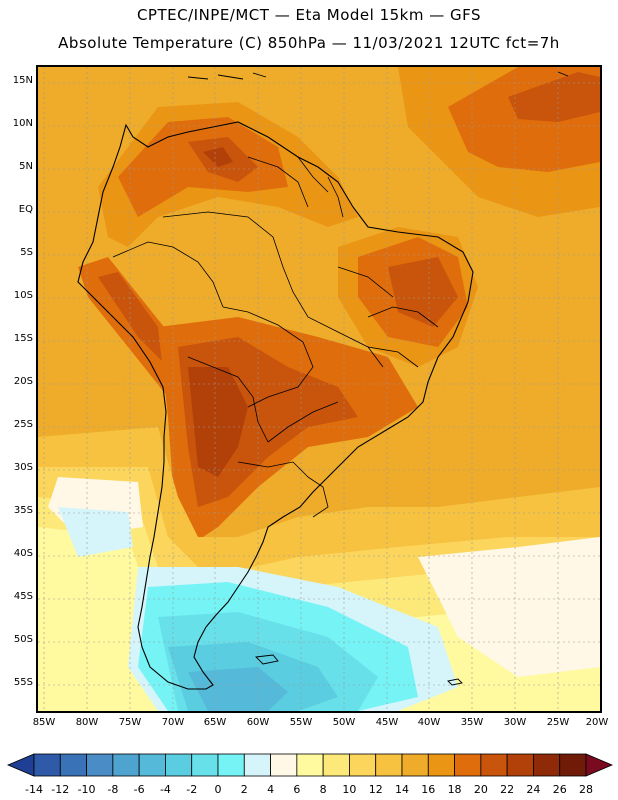  What do you see at coordinates (472, 722) in the screenshot?
I see `lon-label-35W: 35W` at bounding box center [472, 722].